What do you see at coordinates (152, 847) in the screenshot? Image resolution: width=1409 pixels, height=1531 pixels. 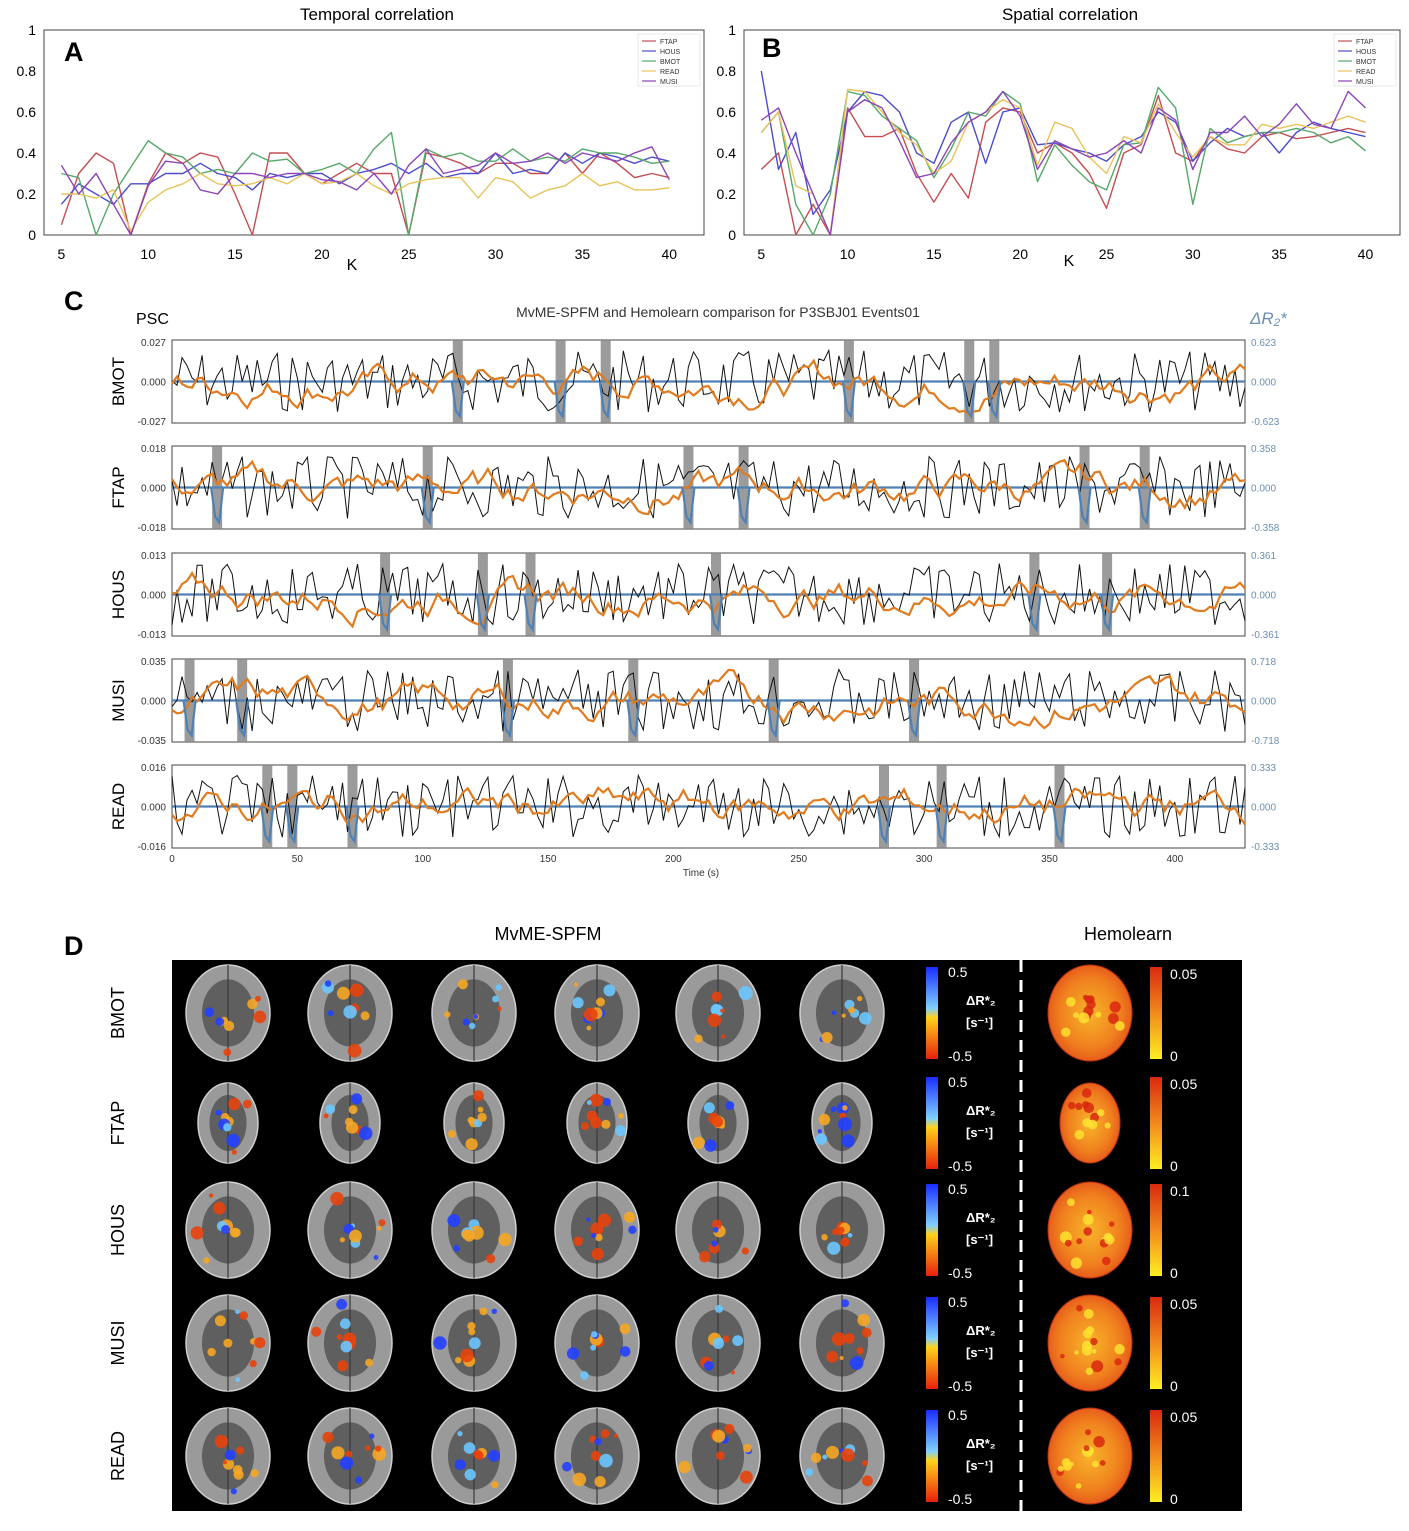 I see `psc-tick-label: -0.016` at bounding box center [152, 847].